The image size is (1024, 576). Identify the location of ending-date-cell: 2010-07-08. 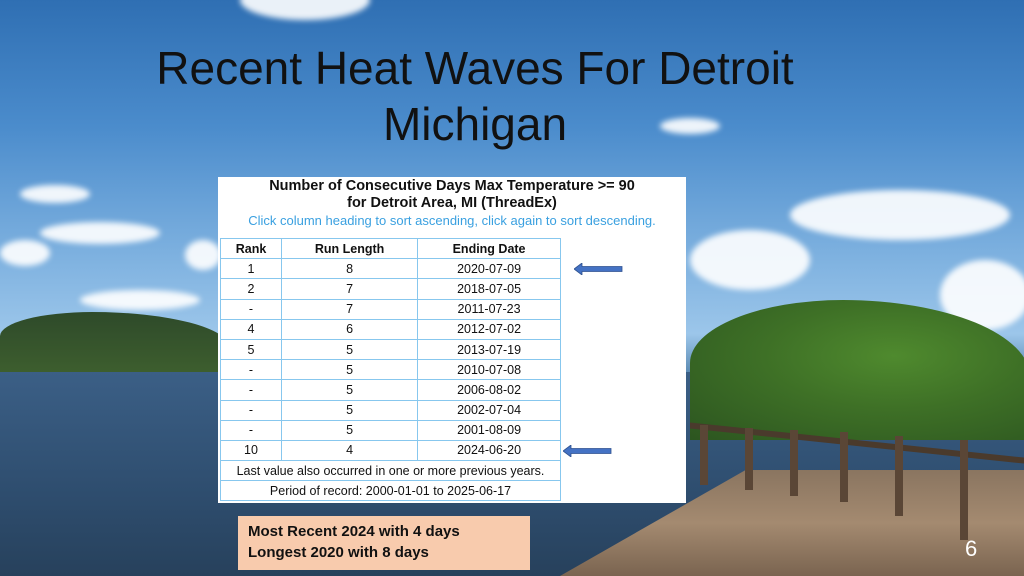
(489, 370).